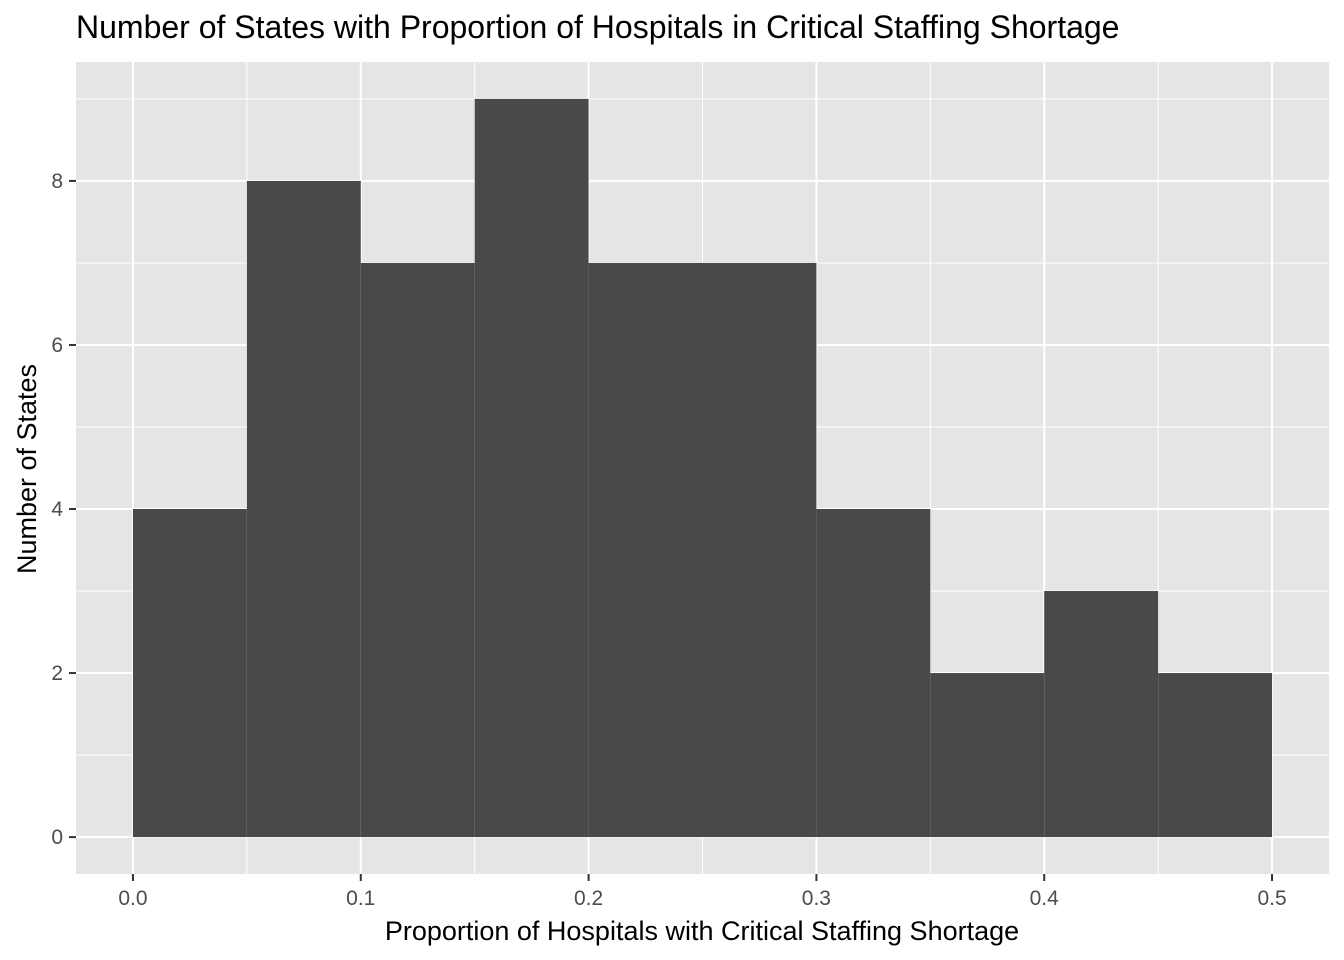 This screenshot has width=1344, height=960. Describe the element at coordinates (1045, 898) in the screenshot. I see `x-tick-label: 0.4` at that location.